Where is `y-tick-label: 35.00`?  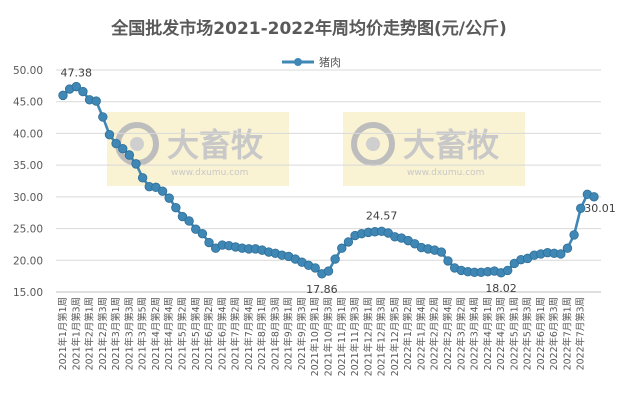
y-tick-label: 35.00 is located at coordinates (28, 166).